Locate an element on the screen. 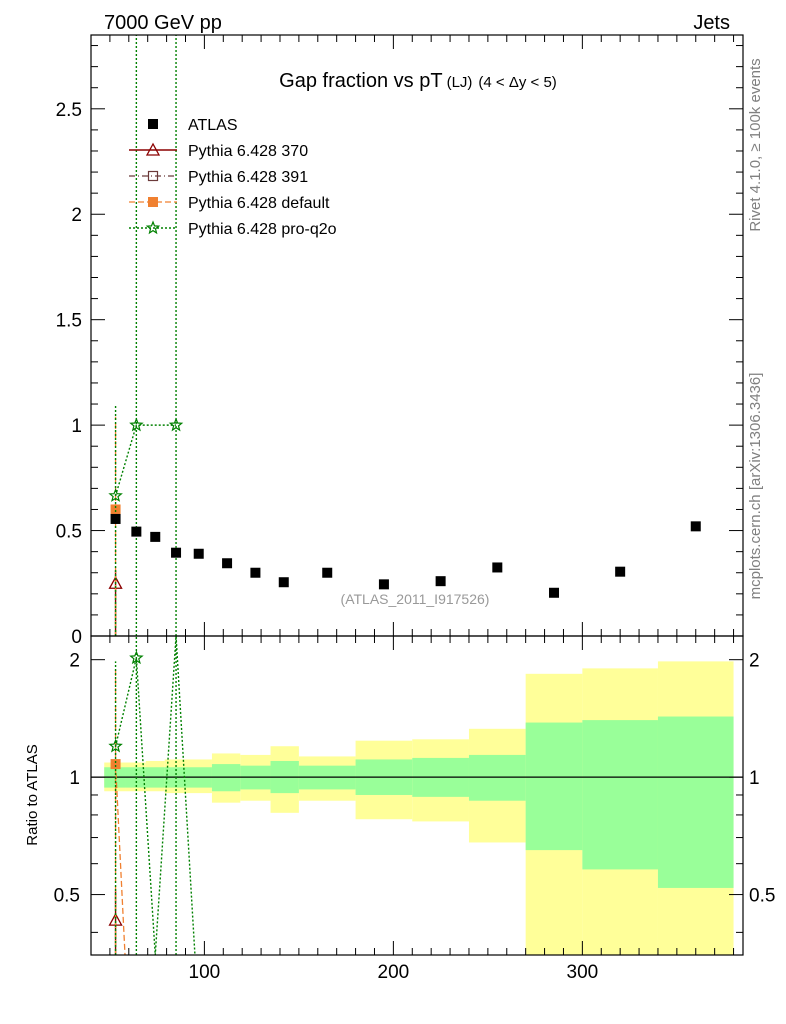 Image resolution: width=786 pixels, height=1024 pixels. ratio-ytick-label-right: 1 is located at coordinates (754, 778).